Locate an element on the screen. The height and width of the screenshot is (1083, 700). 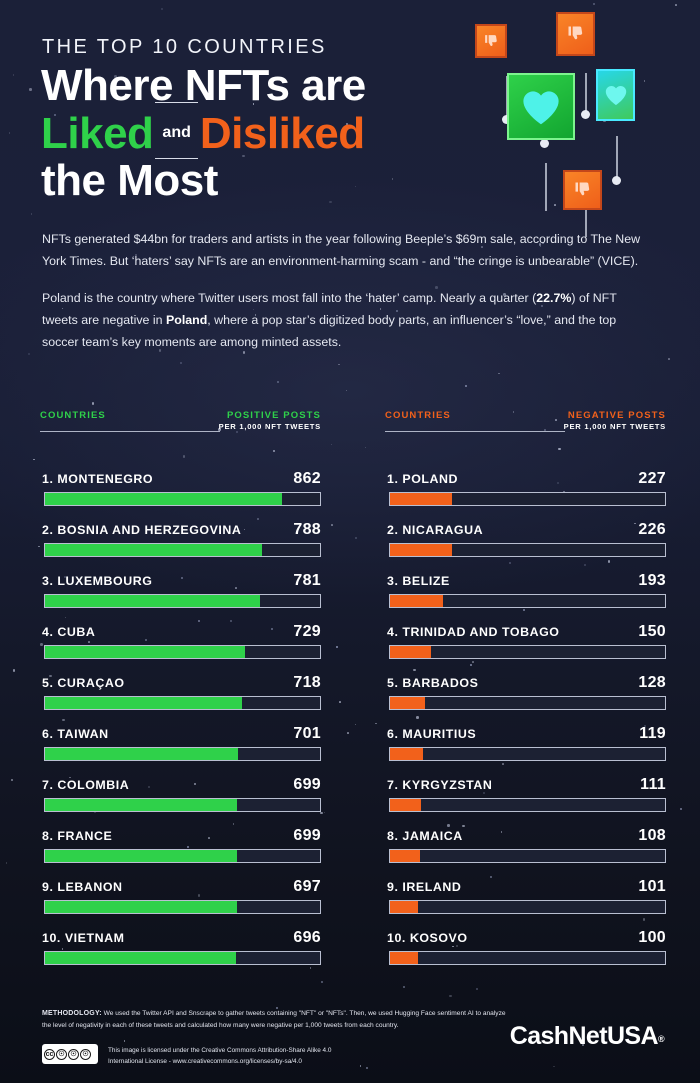
title-line-2: Liked and Disliked is located at coordinates (276, 130).